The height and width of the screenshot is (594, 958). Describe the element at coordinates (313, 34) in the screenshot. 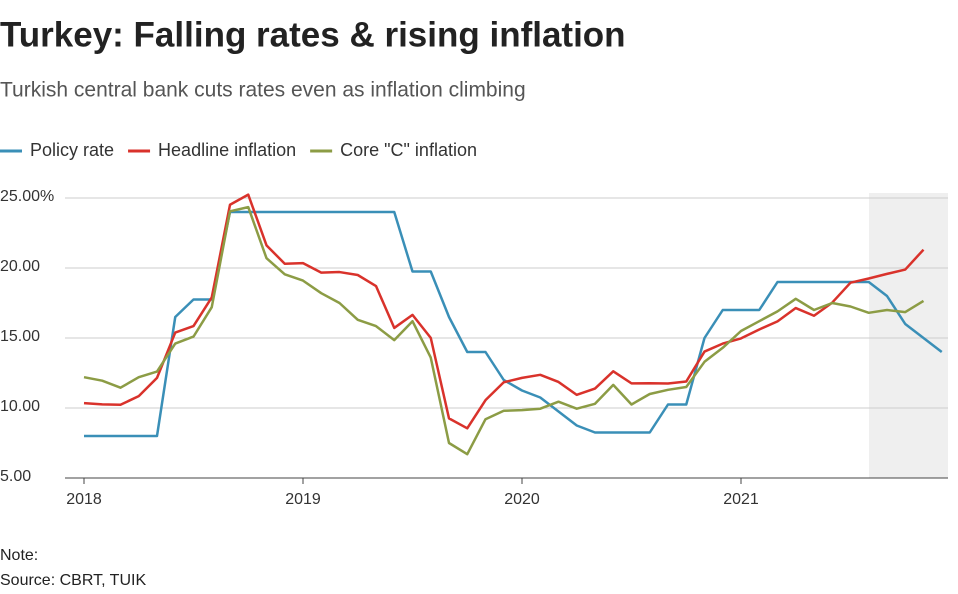

I see `chart-title: Turkey: Falling rates & rising inflation` at that location.